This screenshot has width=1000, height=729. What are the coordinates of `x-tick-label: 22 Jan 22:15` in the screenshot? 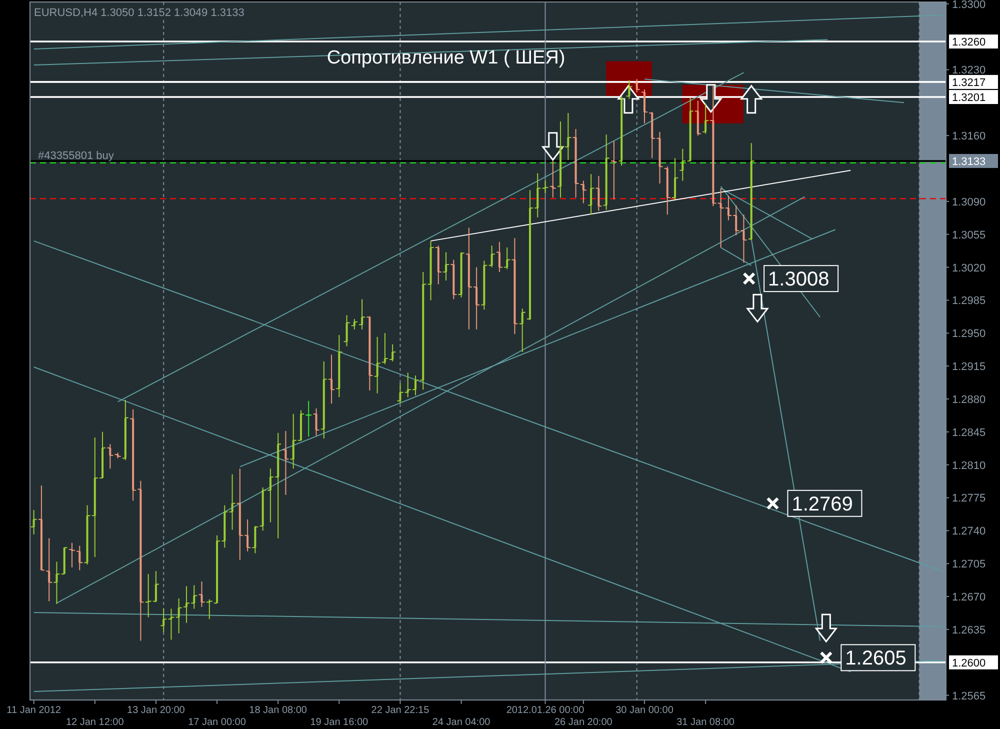 It's located at (400, 710).